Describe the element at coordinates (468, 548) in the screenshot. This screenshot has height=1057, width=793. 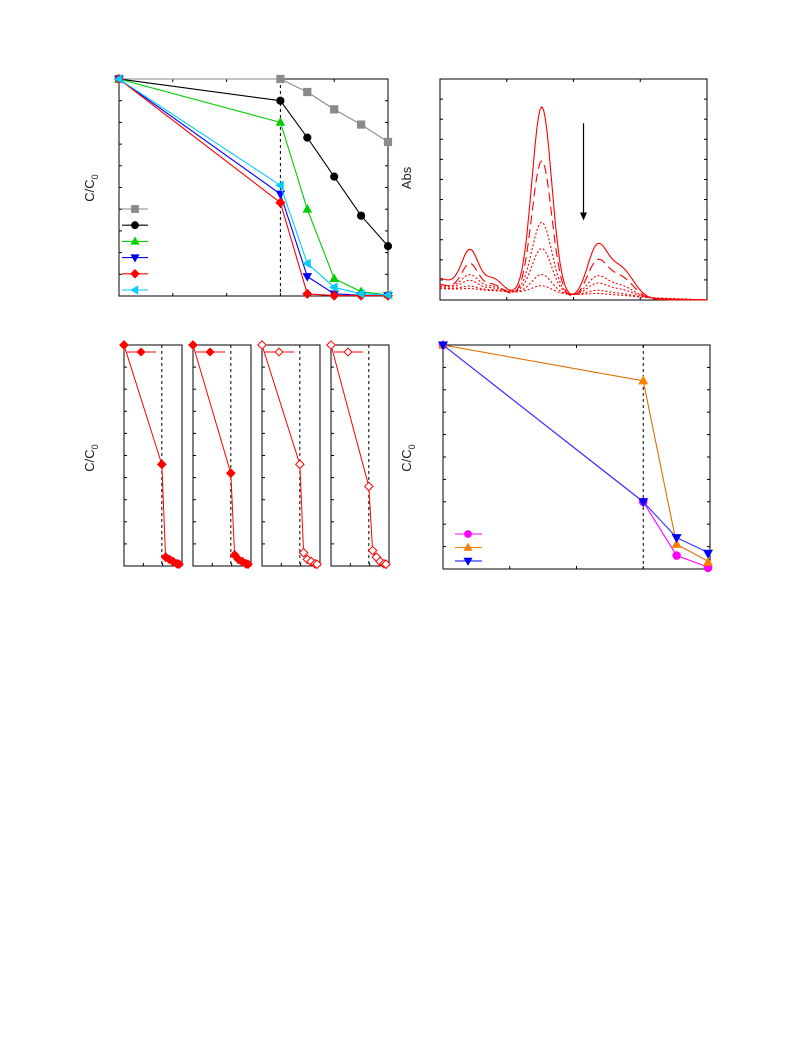
I see `panel-d-legend` at that location.